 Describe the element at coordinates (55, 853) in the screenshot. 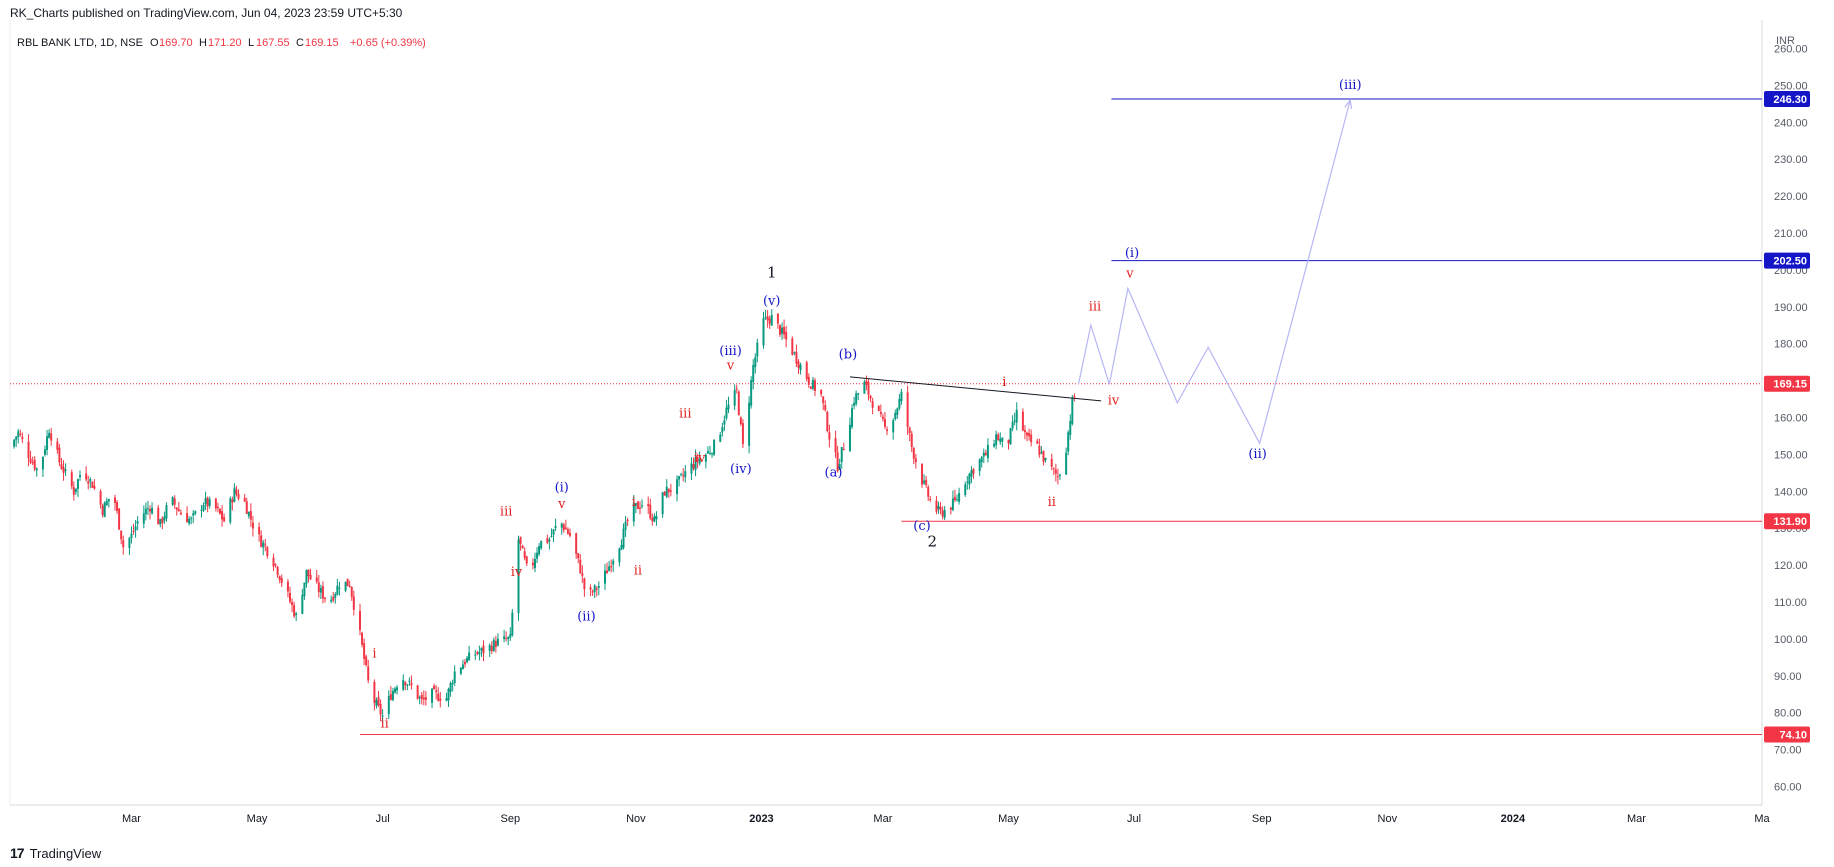

I see `tradingview-watermark: 17 TradingView` at that location.